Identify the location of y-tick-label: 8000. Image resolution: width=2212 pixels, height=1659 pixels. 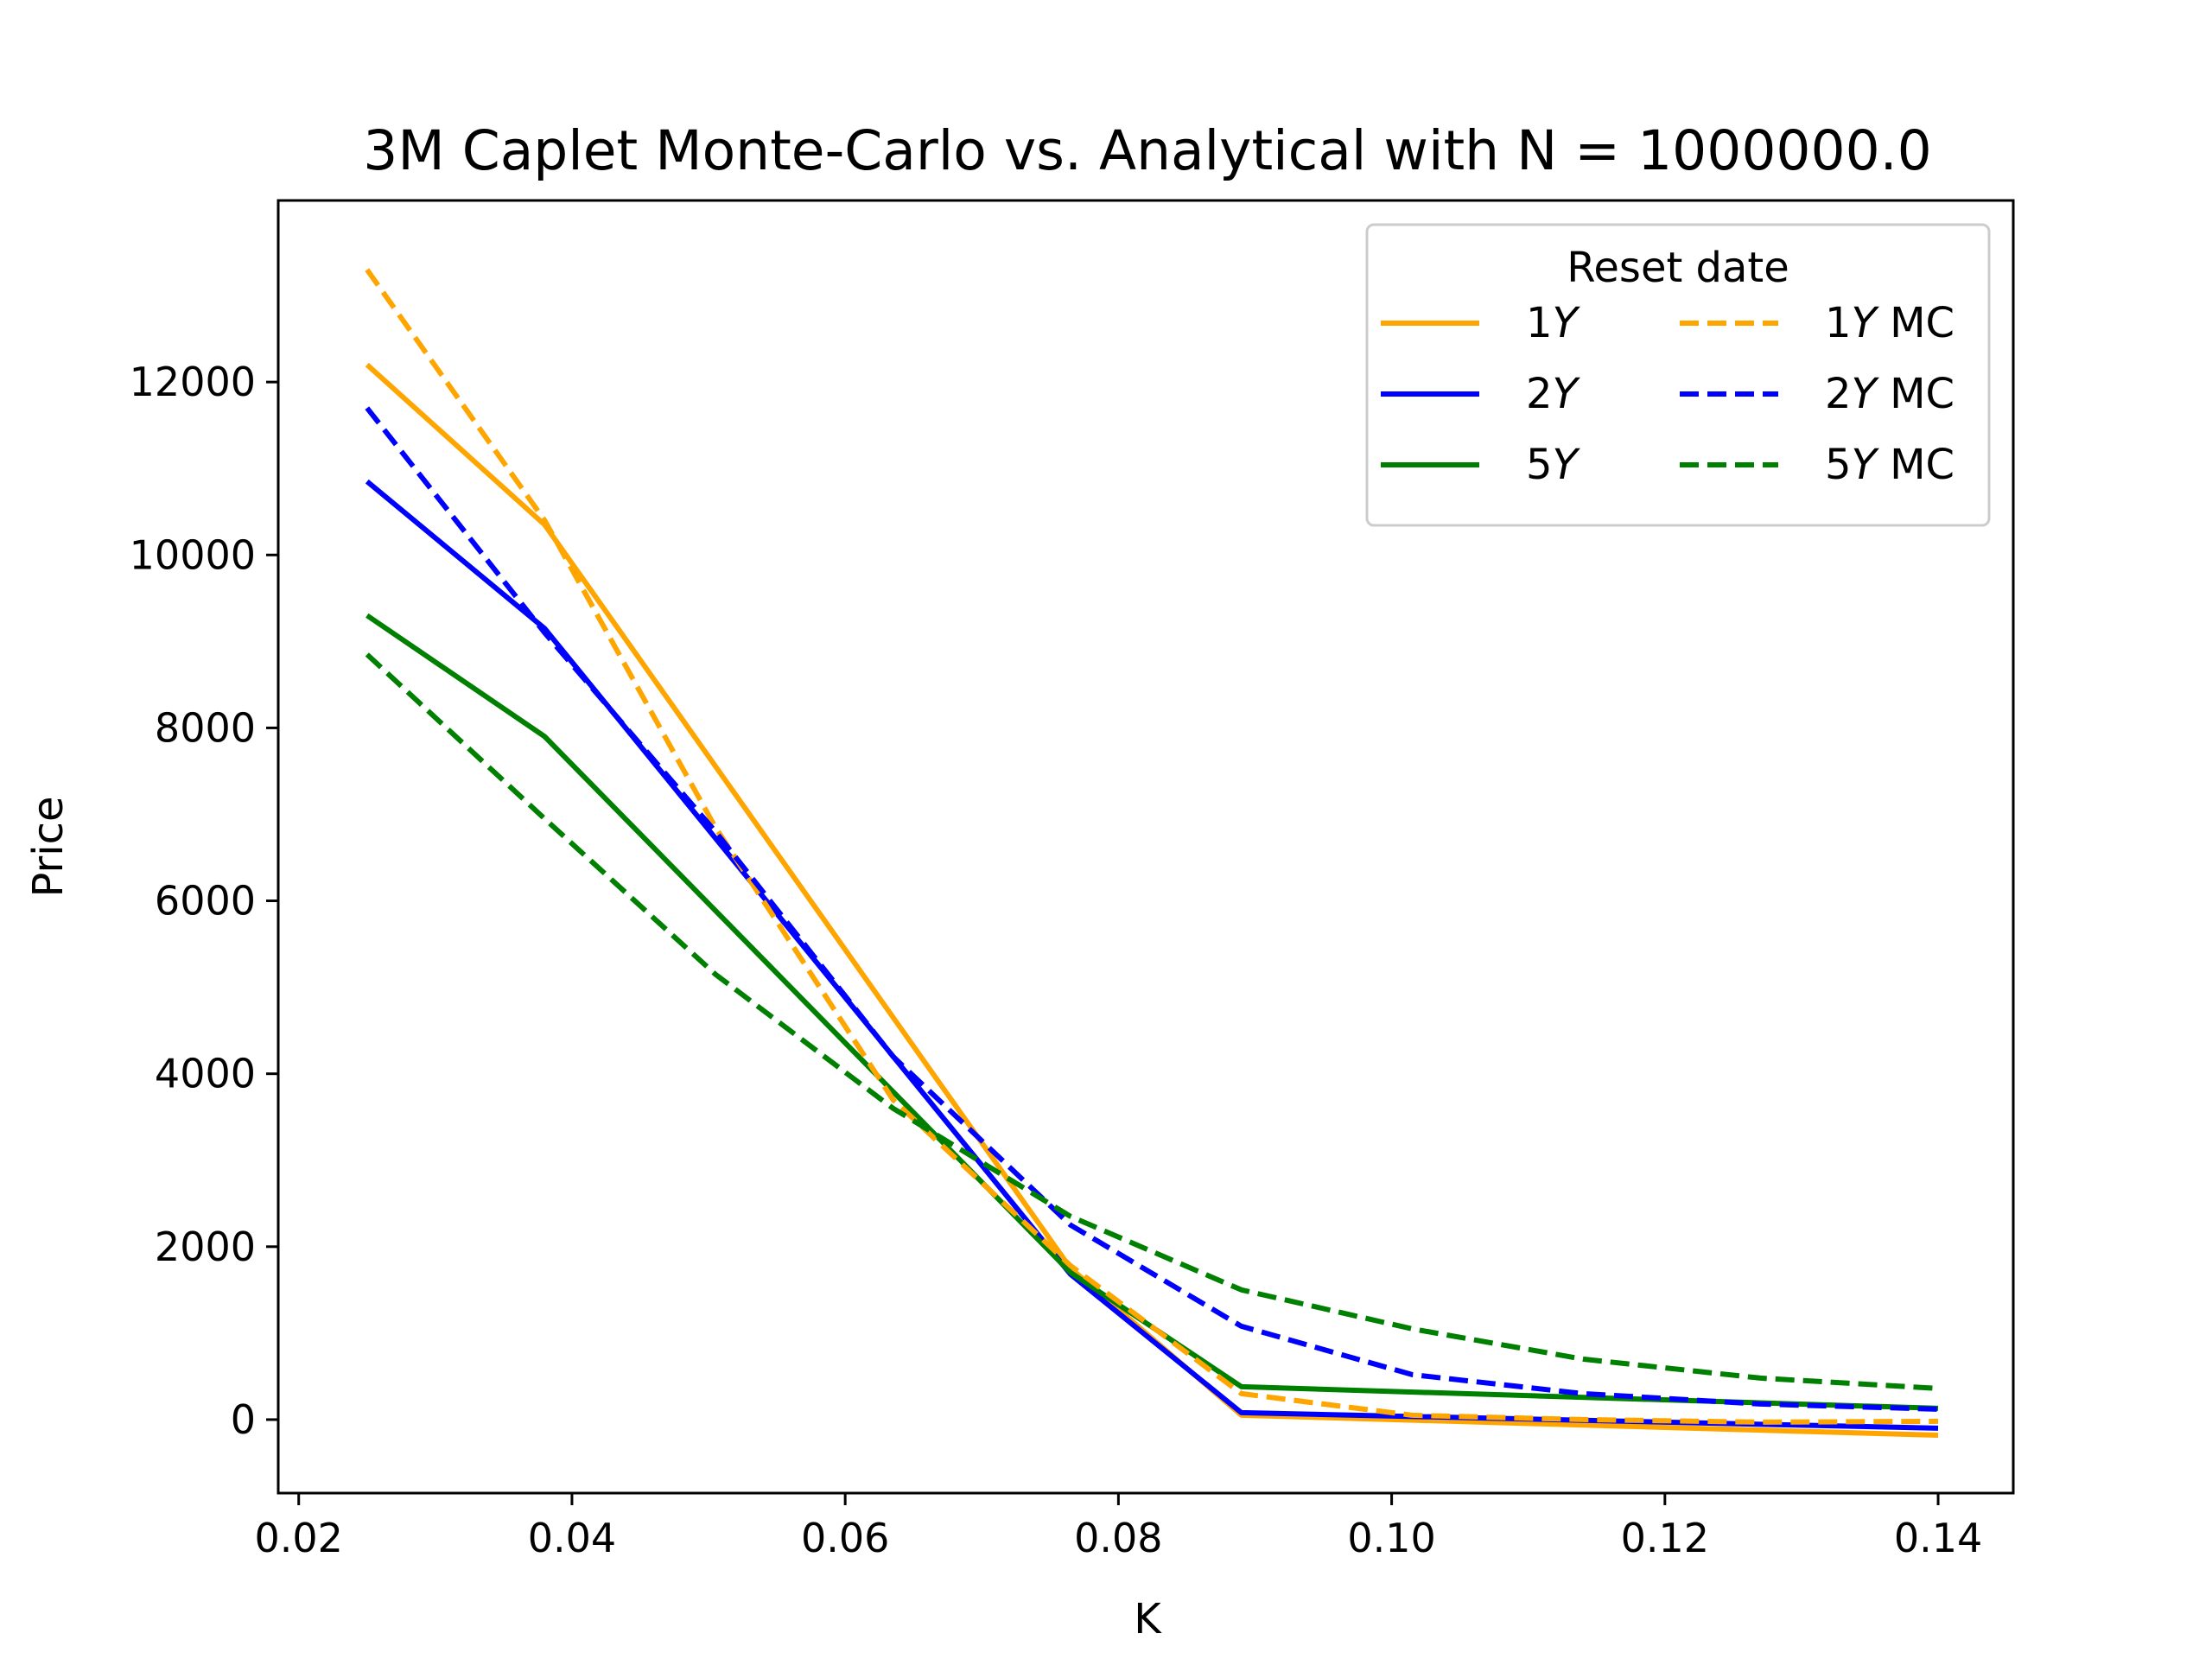
(205, 727).